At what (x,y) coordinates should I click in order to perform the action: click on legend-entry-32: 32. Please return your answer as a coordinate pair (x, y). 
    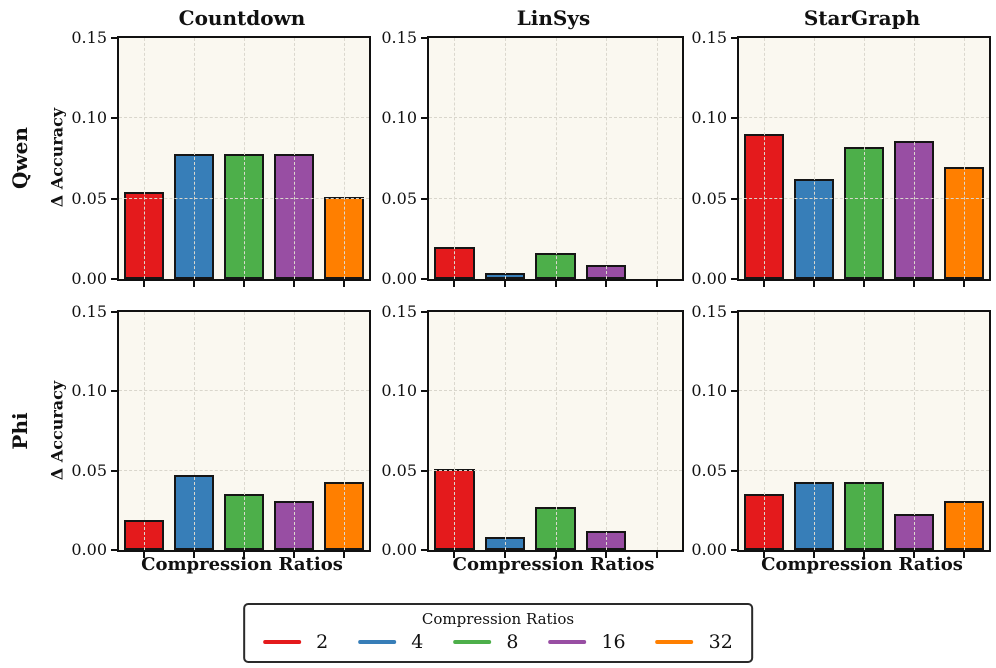
    Looking at the image, I should click on (694, 642).